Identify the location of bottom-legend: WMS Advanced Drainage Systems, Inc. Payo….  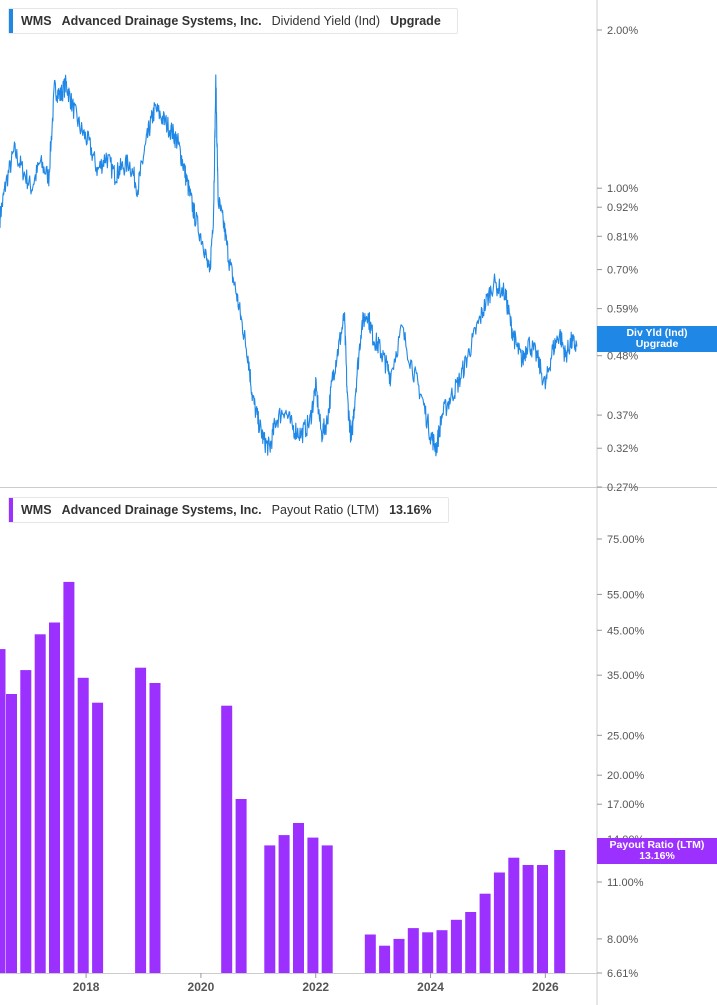
(228, 510).